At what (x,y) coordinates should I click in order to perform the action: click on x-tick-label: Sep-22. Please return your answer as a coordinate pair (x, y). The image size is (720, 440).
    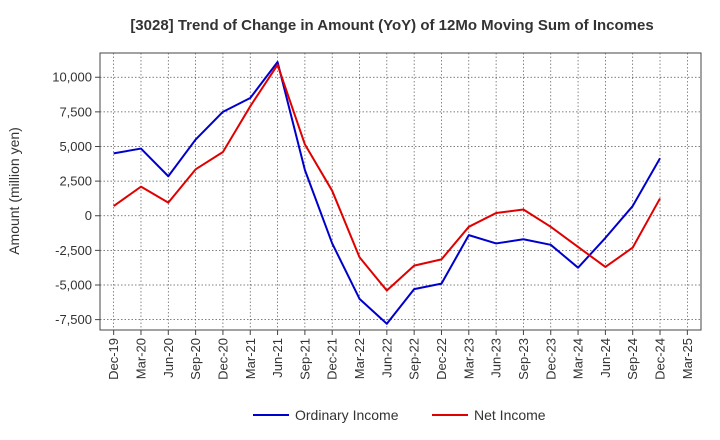
    Looking at the image, I should click on (414, 359).